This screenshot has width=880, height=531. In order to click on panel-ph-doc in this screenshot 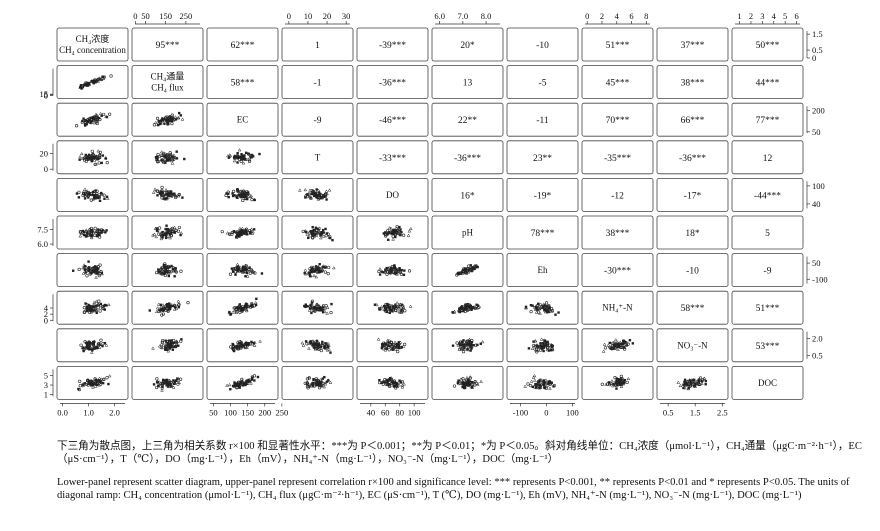, I will do `click(767, 232)`.